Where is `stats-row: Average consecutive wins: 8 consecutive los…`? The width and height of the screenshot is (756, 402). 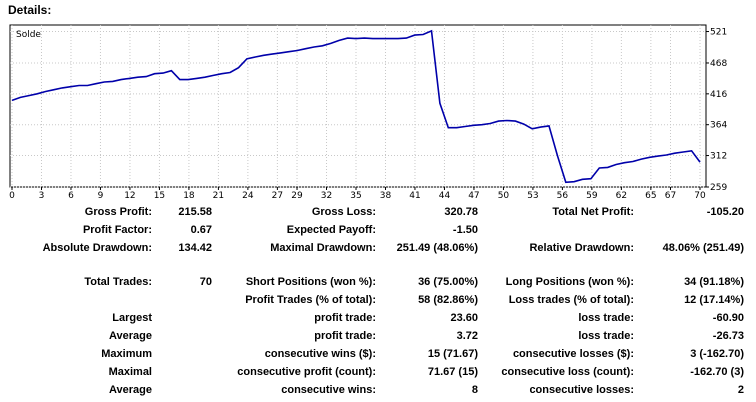 stats-row: Average consecutive wins: 8 consecutive los… is located at coordinates (378, 393).